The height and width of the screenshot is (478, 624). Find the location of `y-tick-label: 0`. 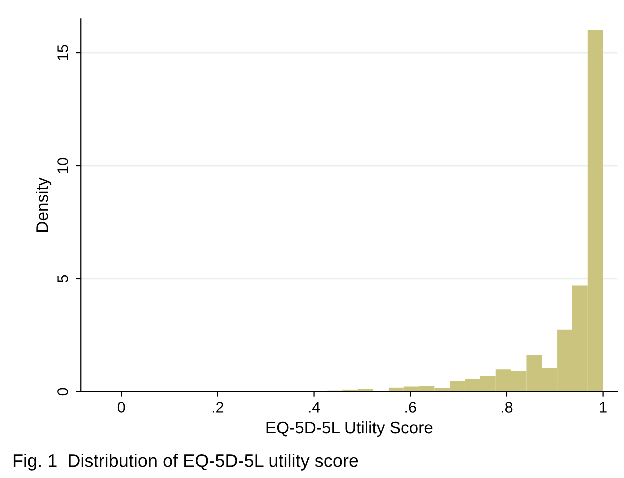

y-tick-label: 0 is located at coordinates (63, 392).